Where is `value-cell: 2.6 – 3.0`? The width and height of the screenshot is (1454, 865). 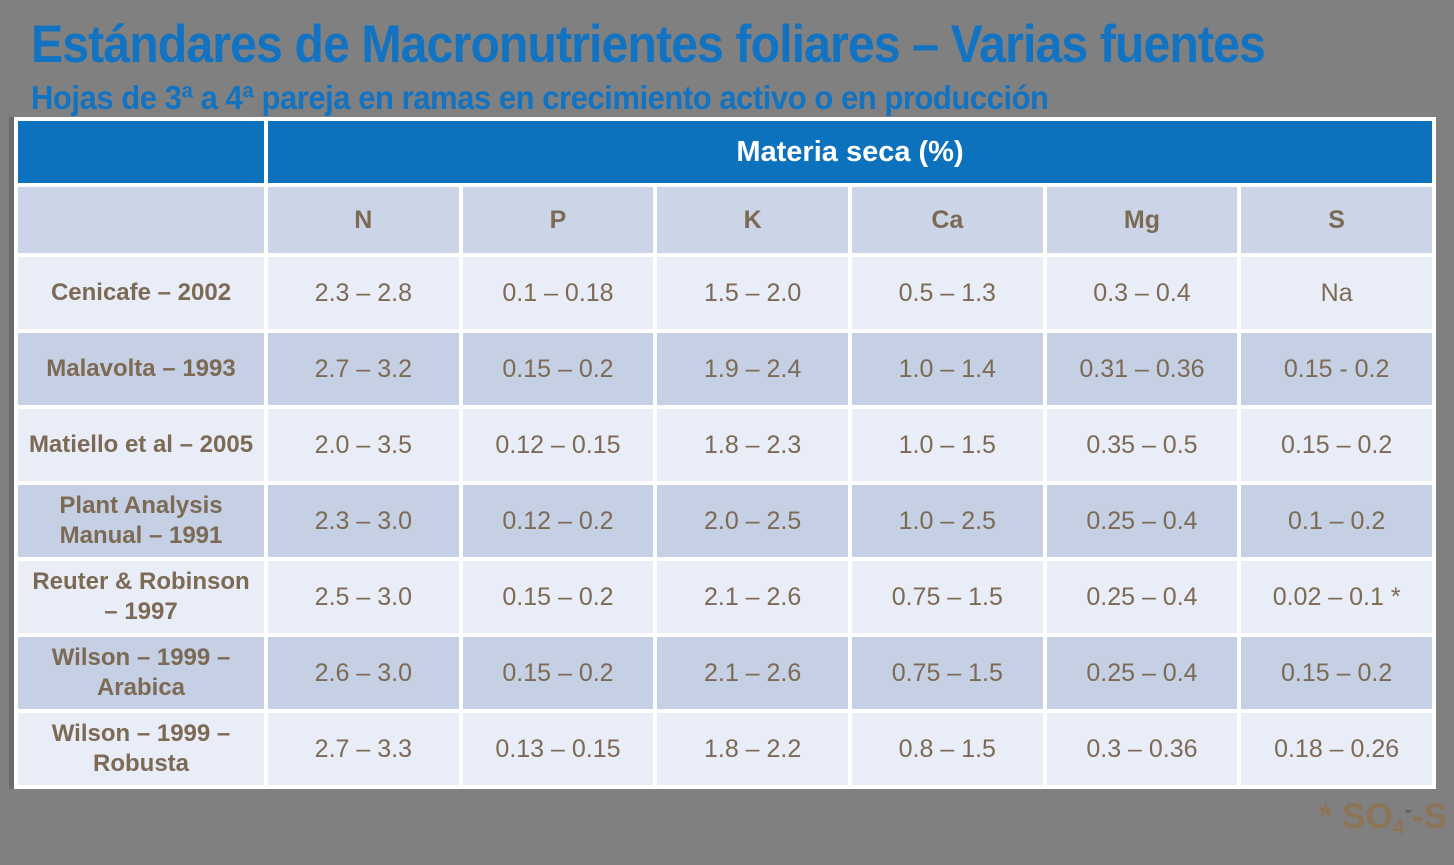
value-cell: 2.6 – 3.0 is located at coordinates (363, 673).